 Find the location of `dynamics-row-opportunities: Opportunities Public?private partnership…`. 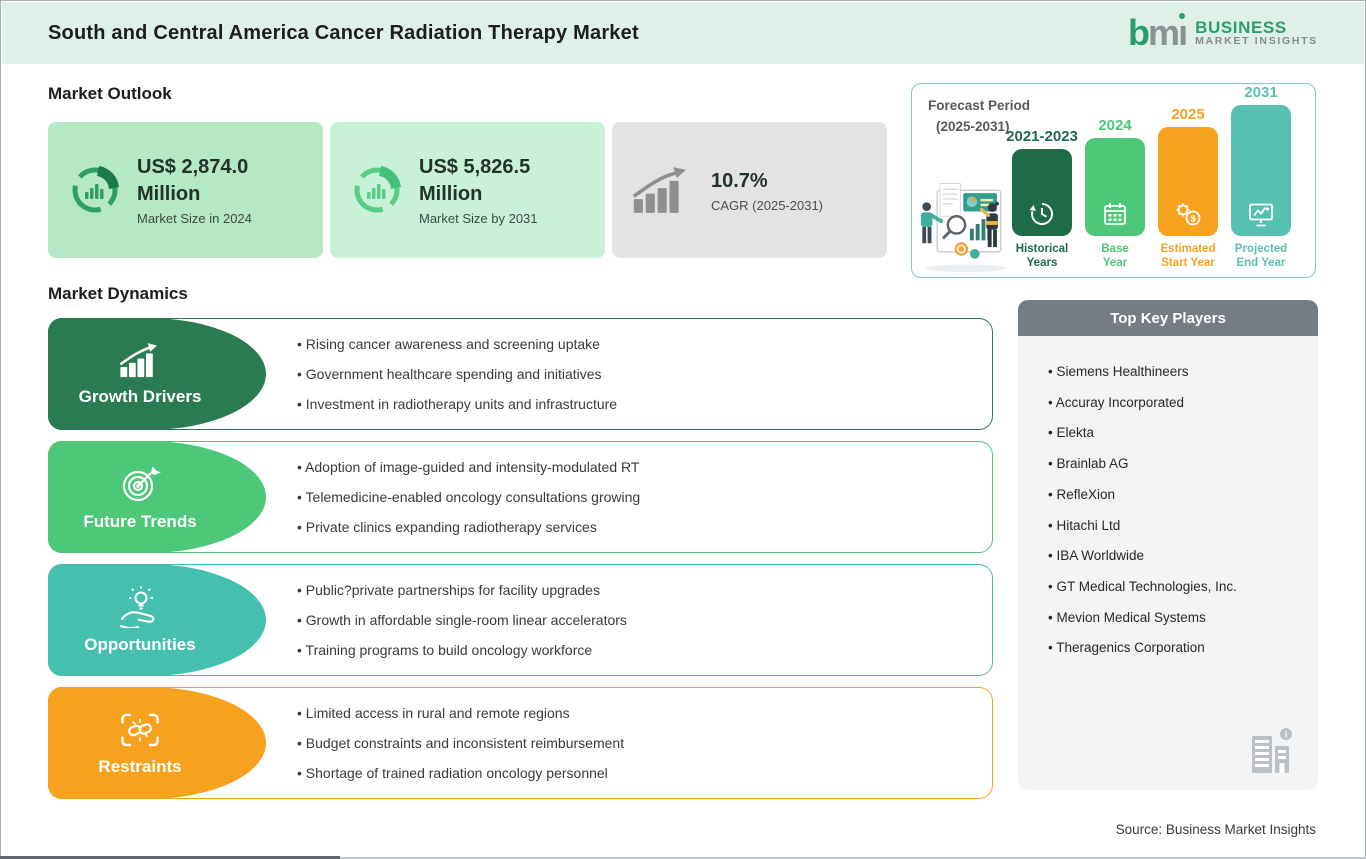

dynamics-row-opportunities: Opportunities Public?private partnership… is located at coordinates (520, 620).